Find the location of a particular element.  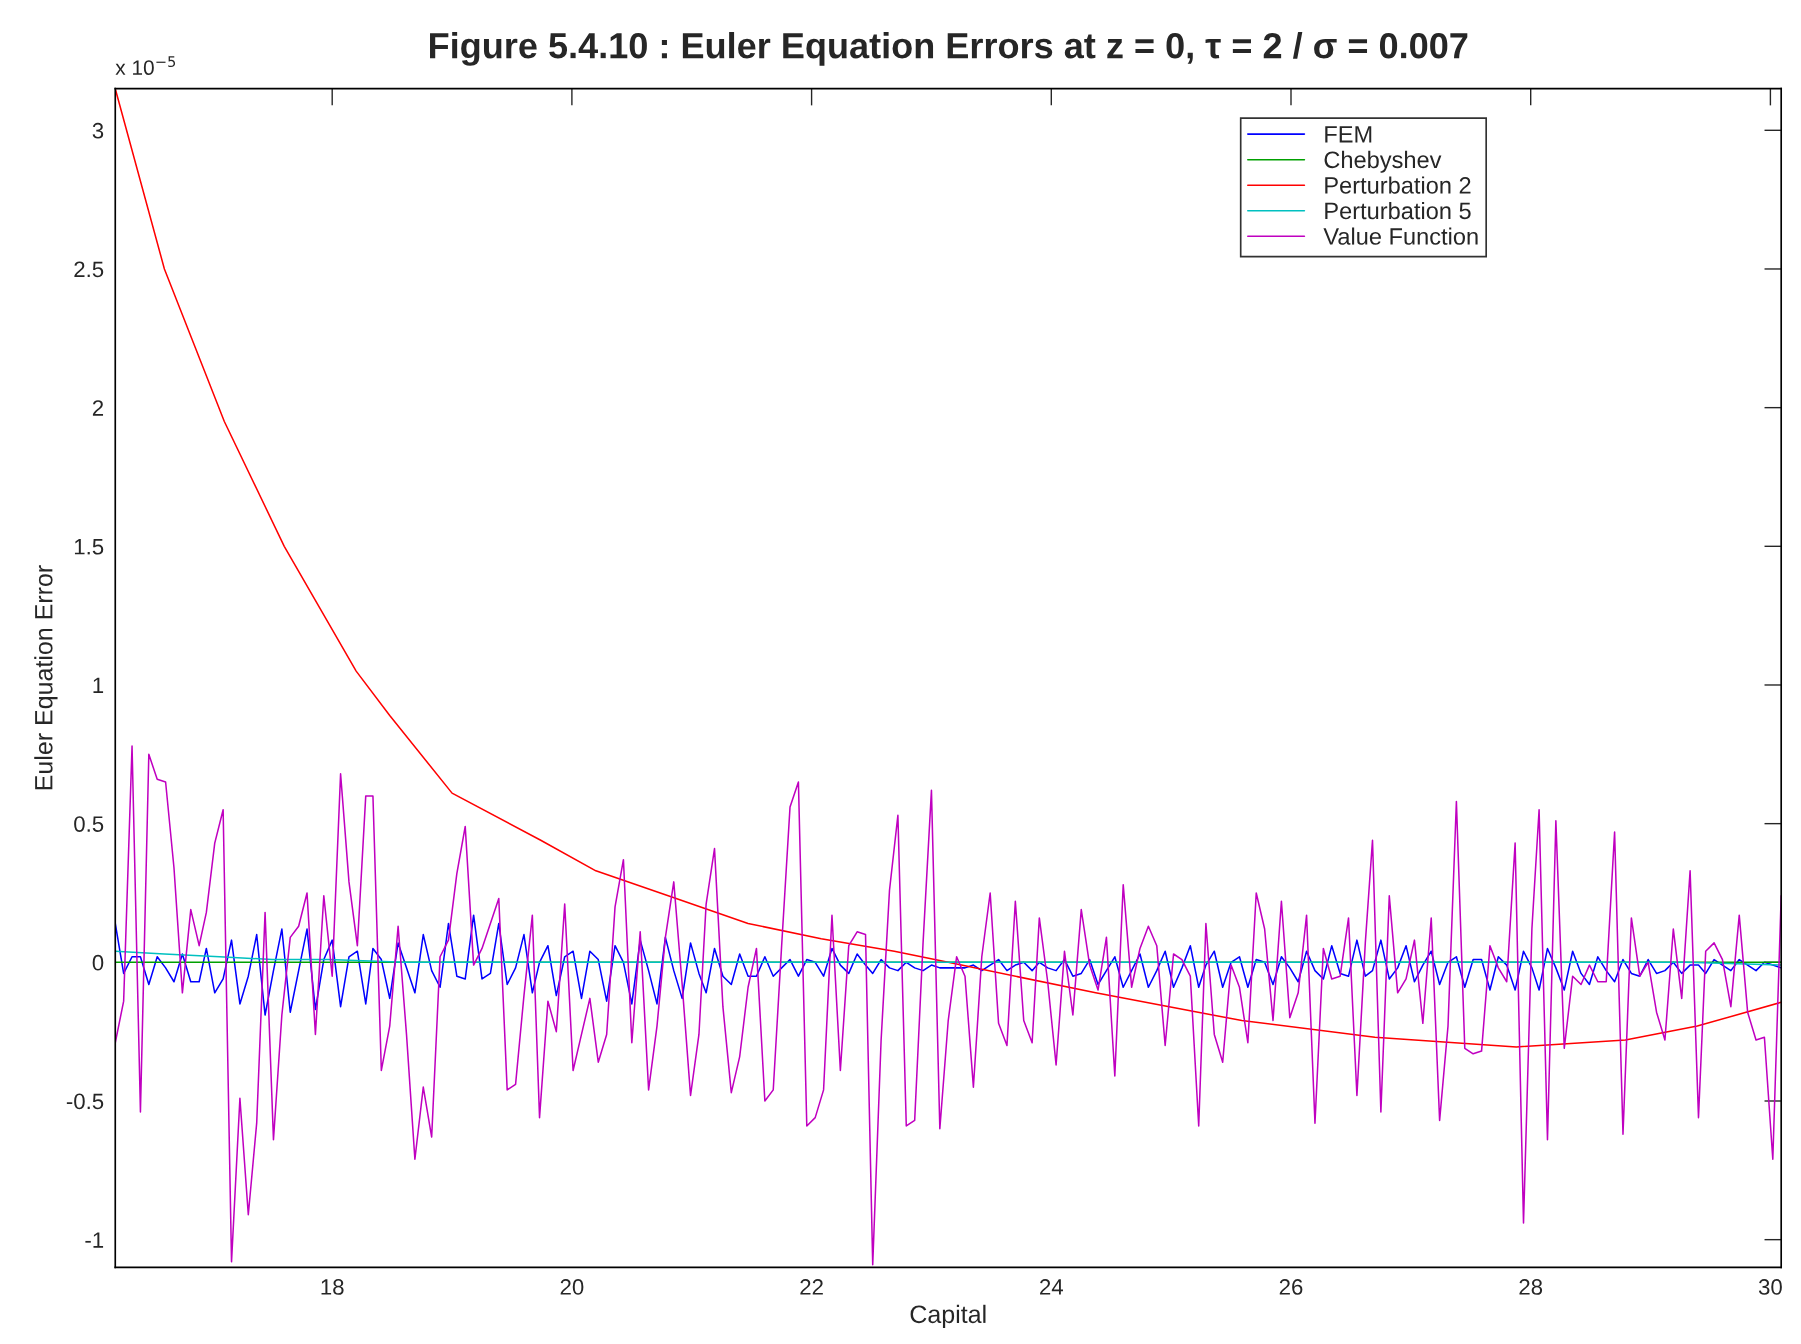

chart-title: Figure 5.4.10 : Euler Equation Errors at z = 0, τ = 2 / σ = 0.007 is located at coordinates (949, 48).